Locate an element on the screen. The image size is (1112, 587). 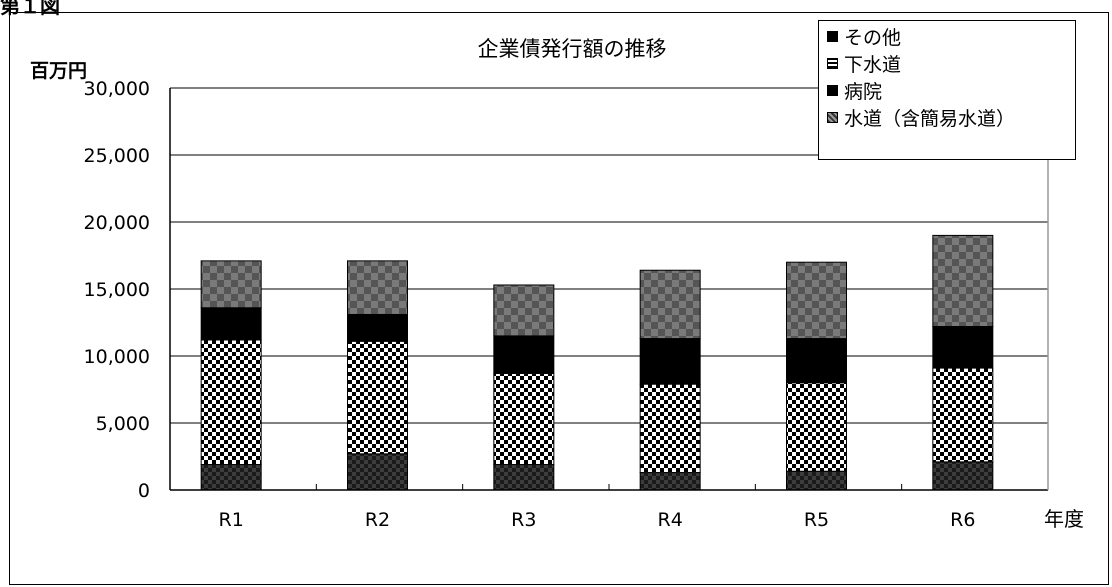
figure-label: 第１図 is located at coordinates (30, 9).